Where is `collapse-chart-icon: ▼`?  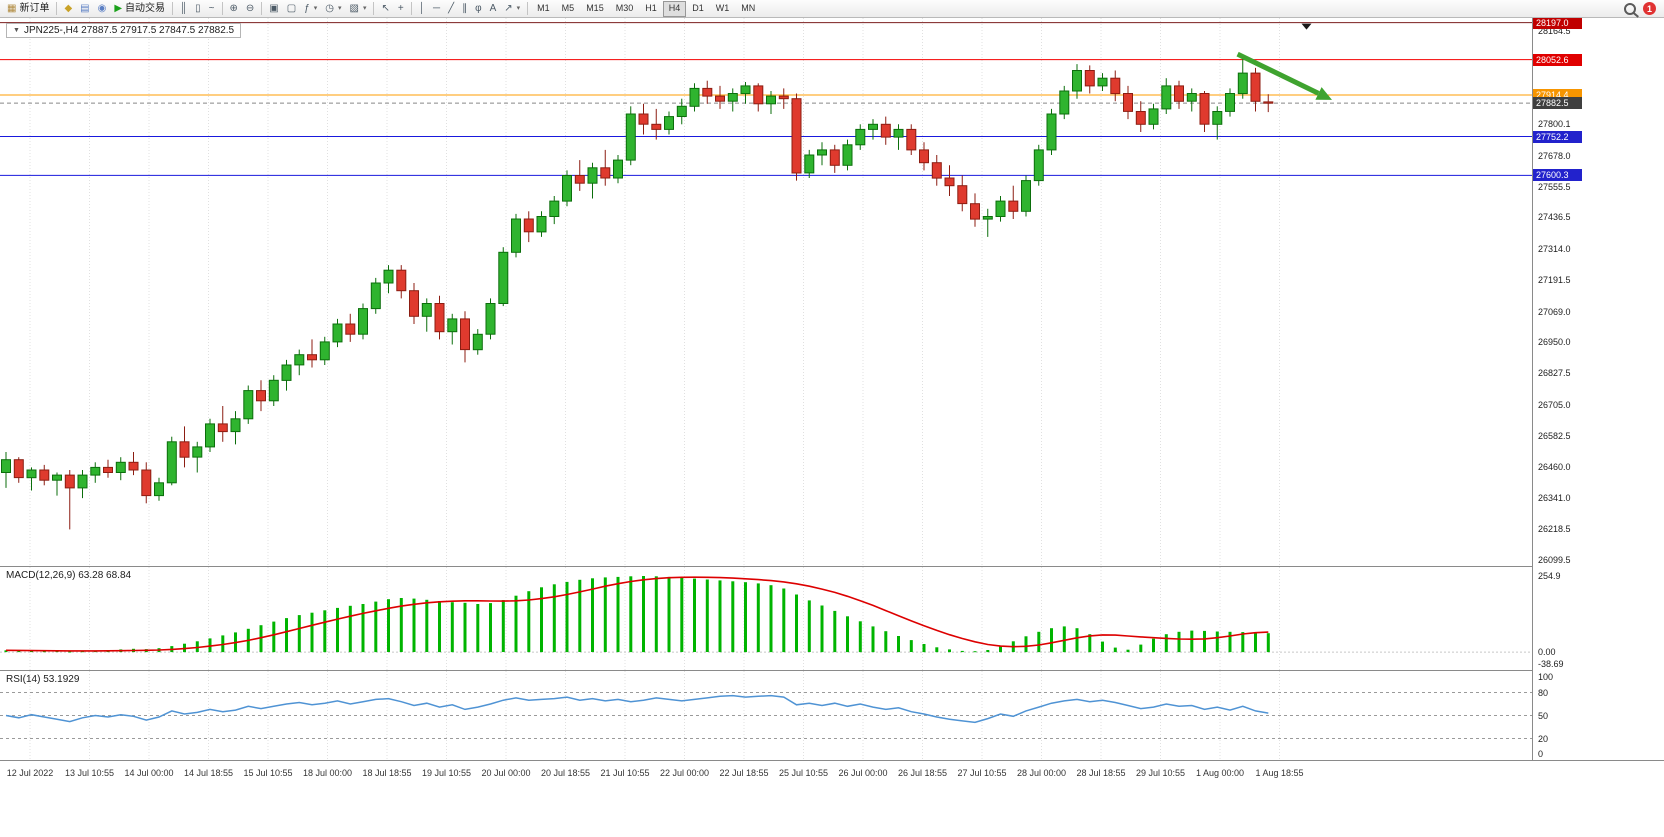 collapse-chart-icon: ▼ is located at coordinates (16, 30).